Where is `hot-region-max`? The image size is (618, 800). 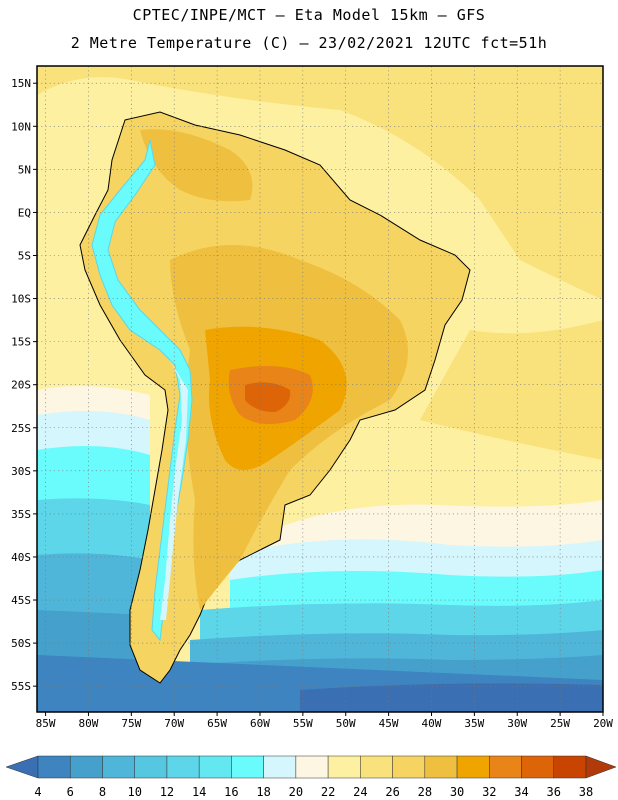
hot-region-max is located at coordinates (268, 397).